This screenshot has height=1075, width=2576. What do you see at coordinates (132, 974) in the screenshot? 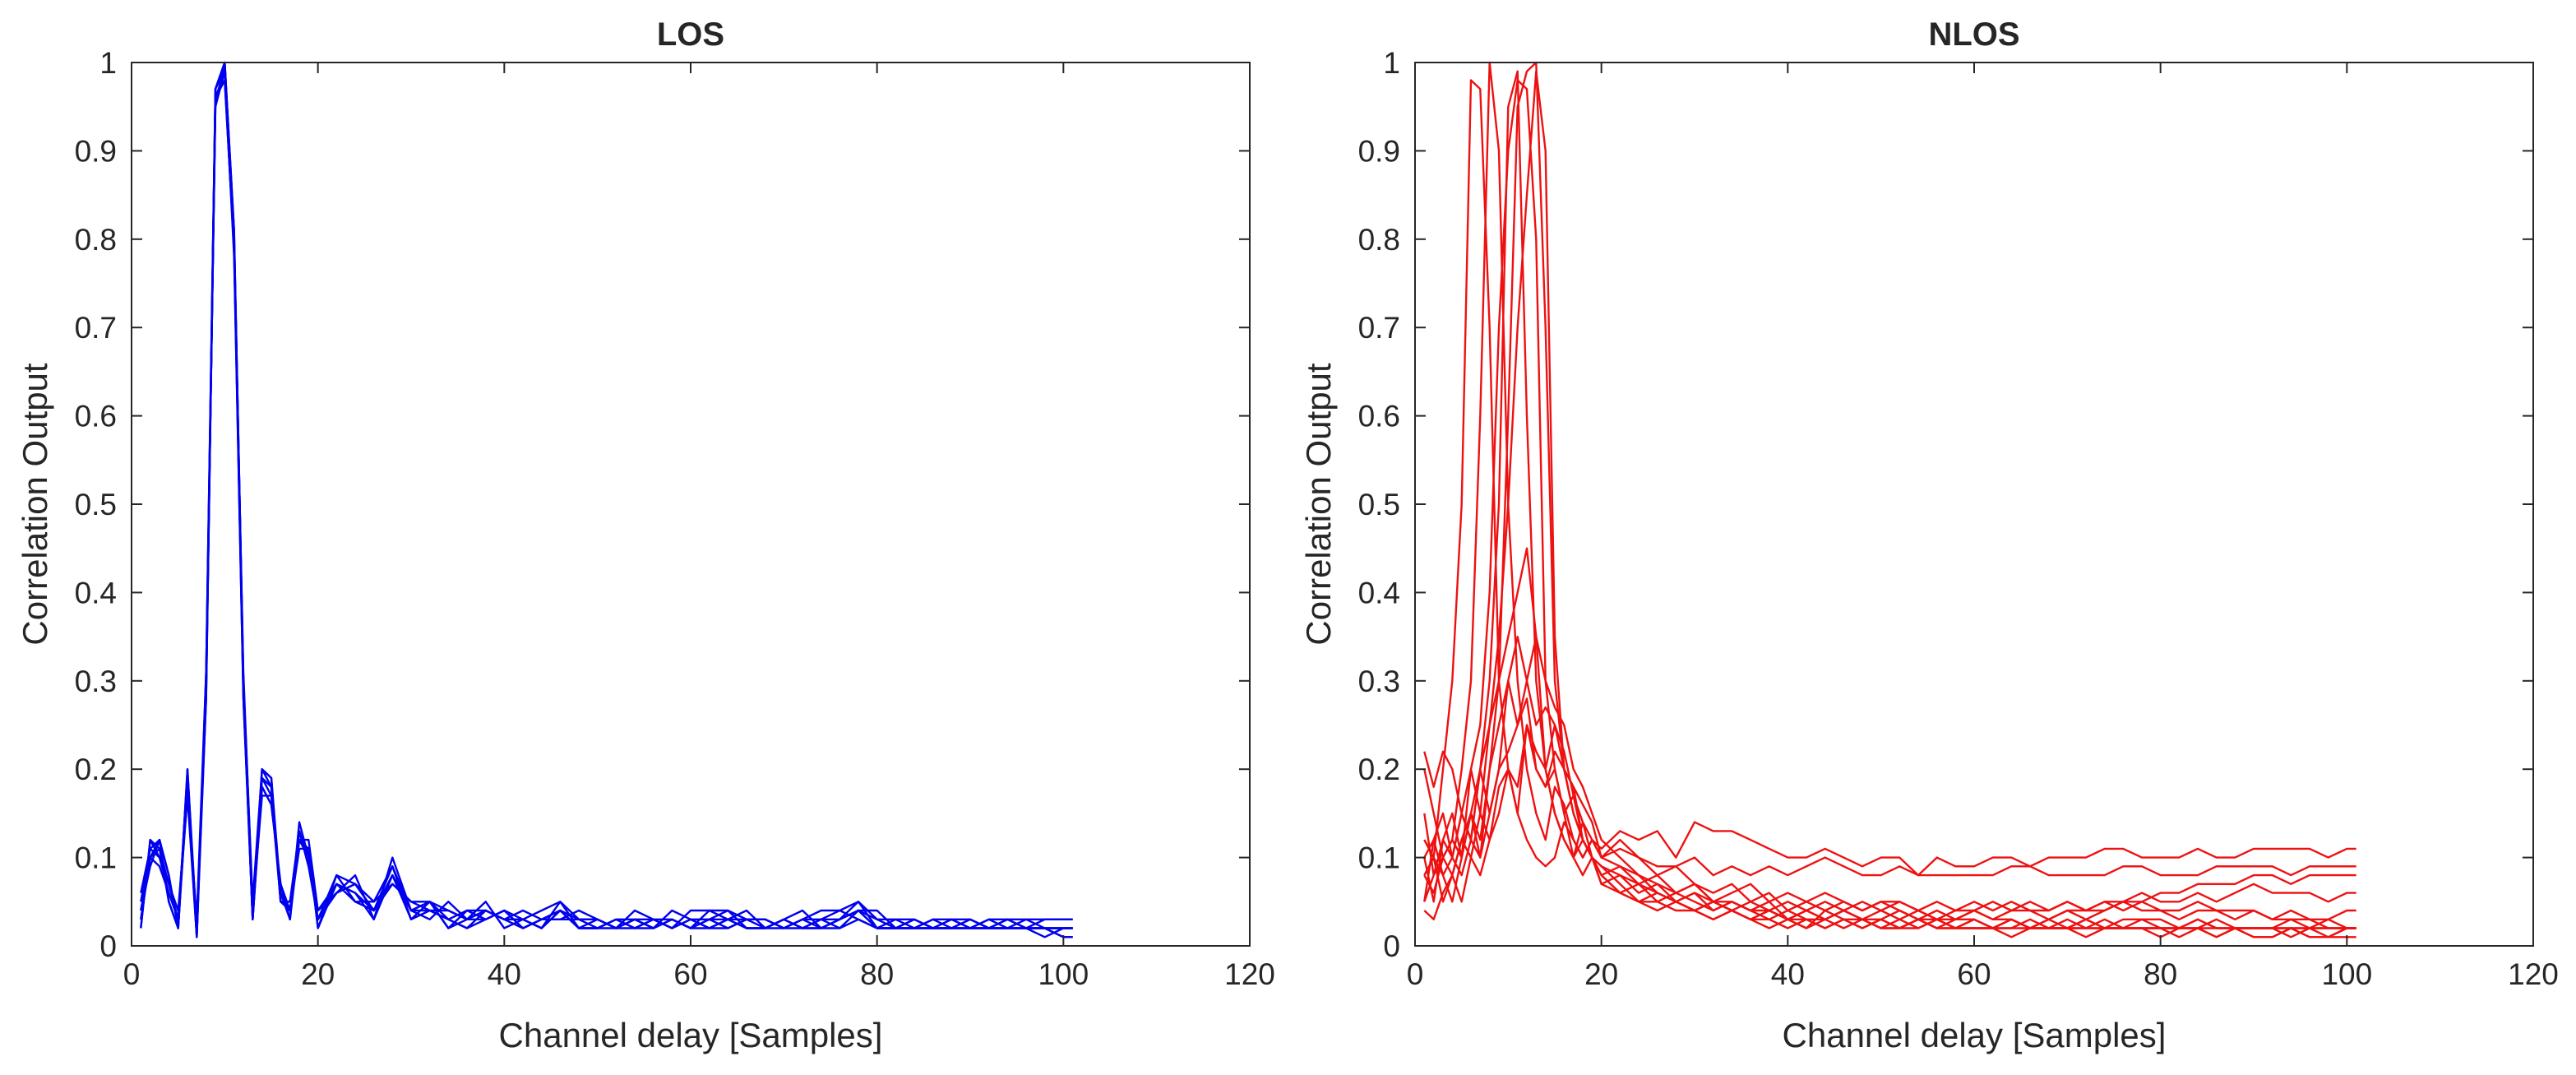
I see `los-x-tick-label: 0` at bounding box center [132, 974].